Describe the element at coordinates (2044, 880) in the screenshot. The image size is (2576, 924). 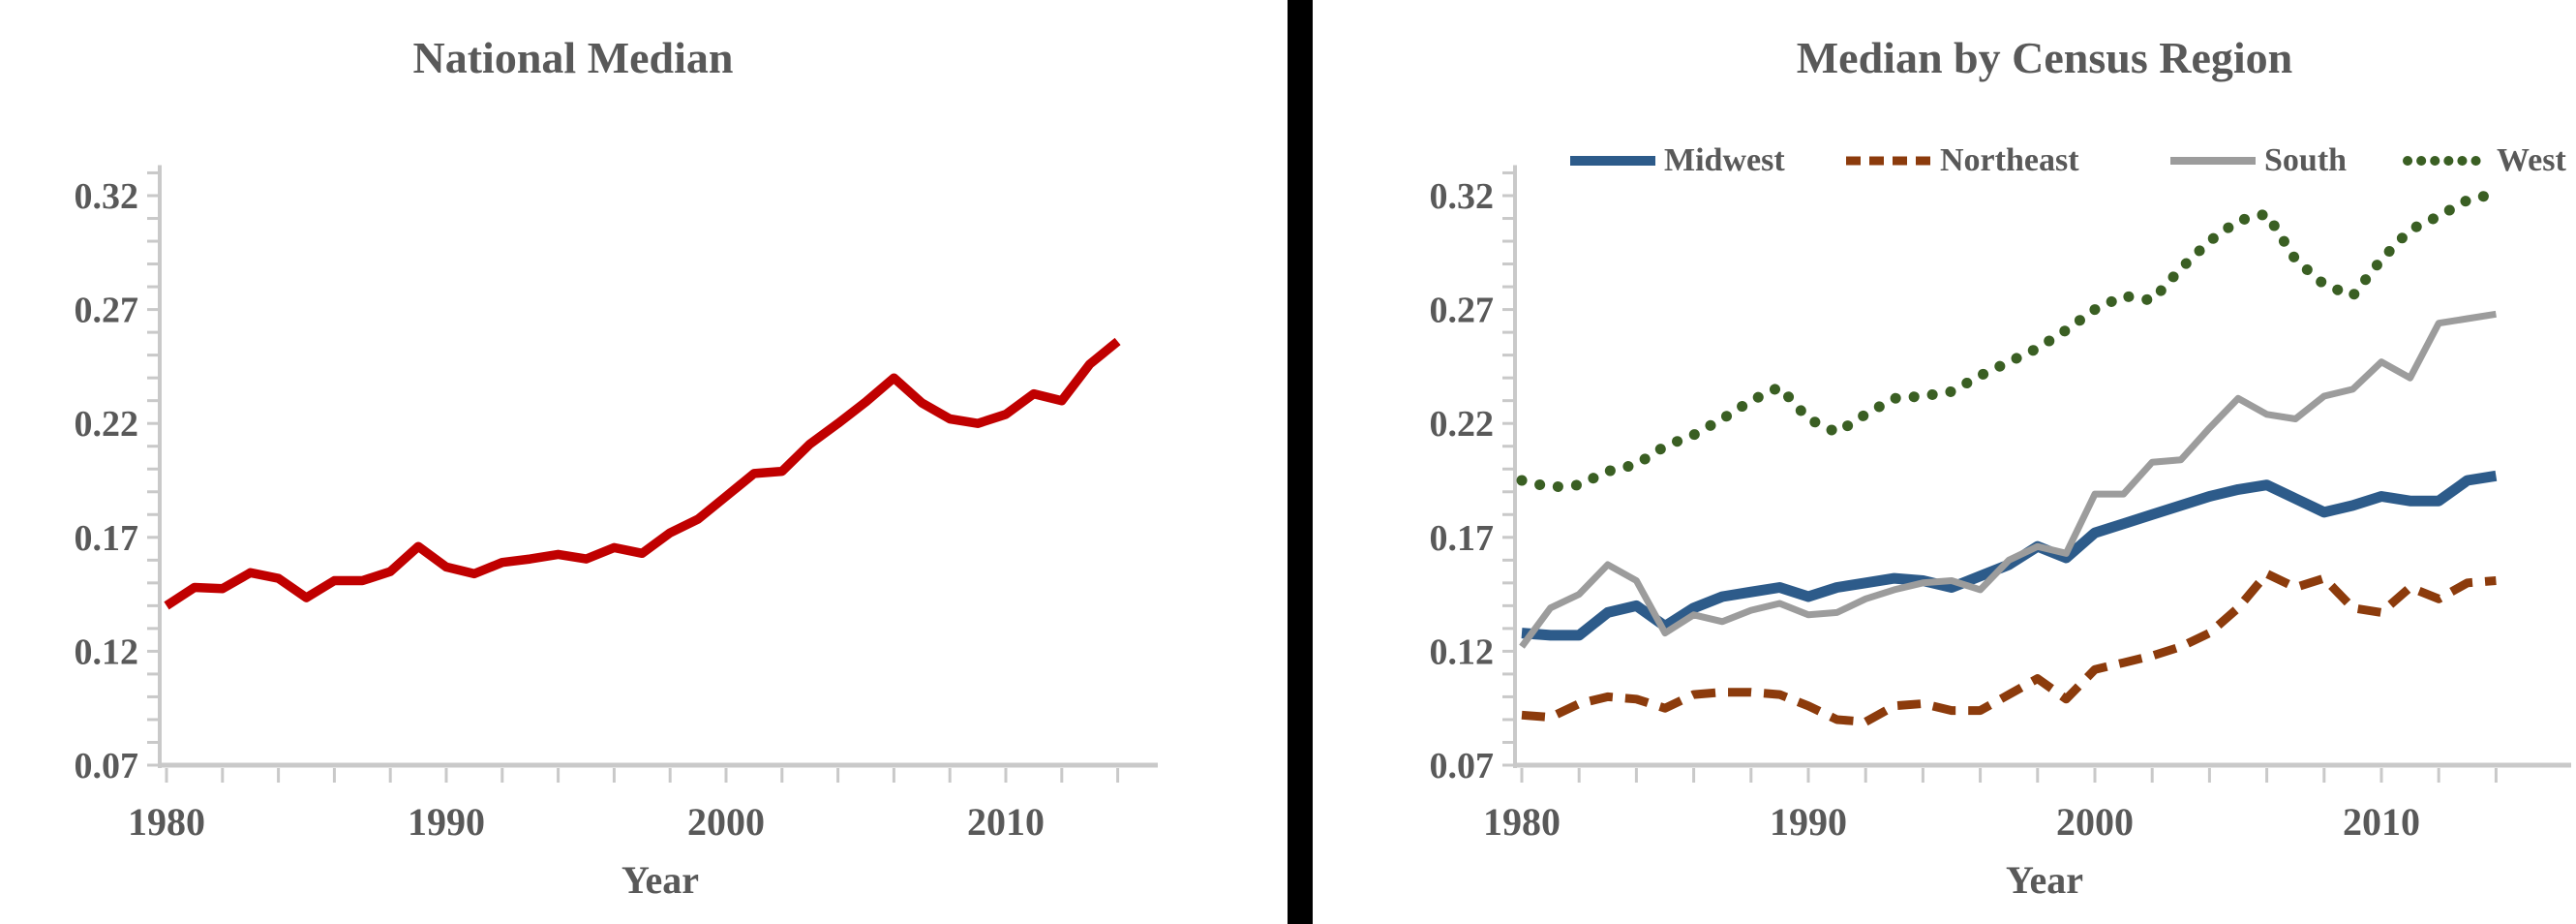
I see `right-x-axis-title: Year` at that location.